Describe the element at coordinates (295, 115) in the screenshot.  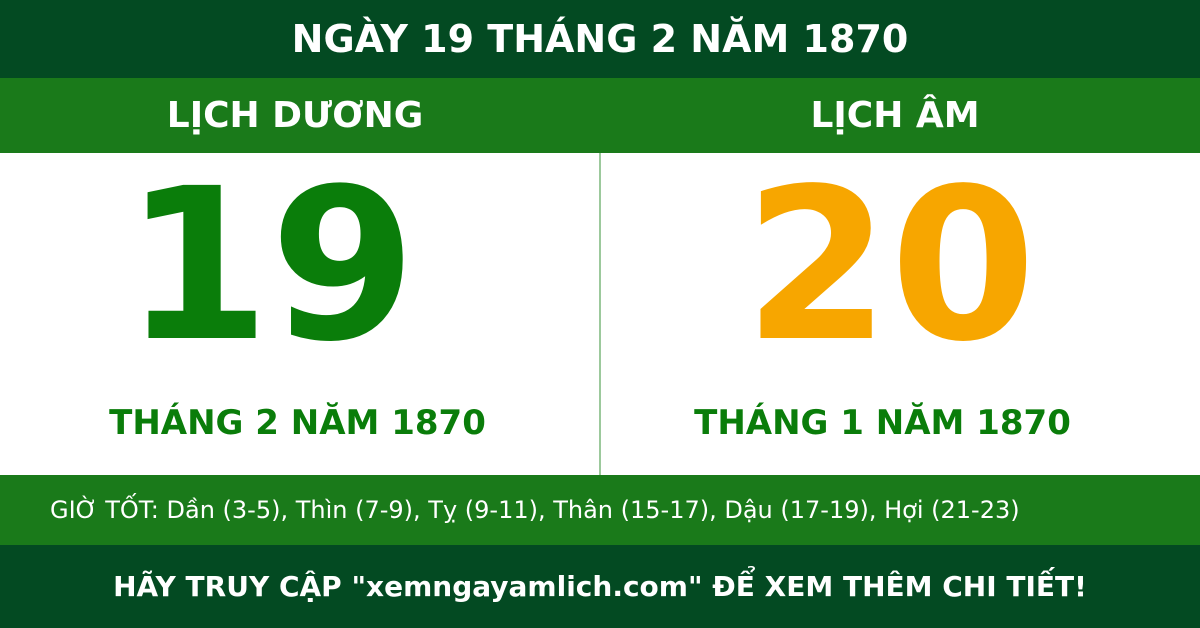
I see `solar-label: LỊCH DƯƠNG` at that location.